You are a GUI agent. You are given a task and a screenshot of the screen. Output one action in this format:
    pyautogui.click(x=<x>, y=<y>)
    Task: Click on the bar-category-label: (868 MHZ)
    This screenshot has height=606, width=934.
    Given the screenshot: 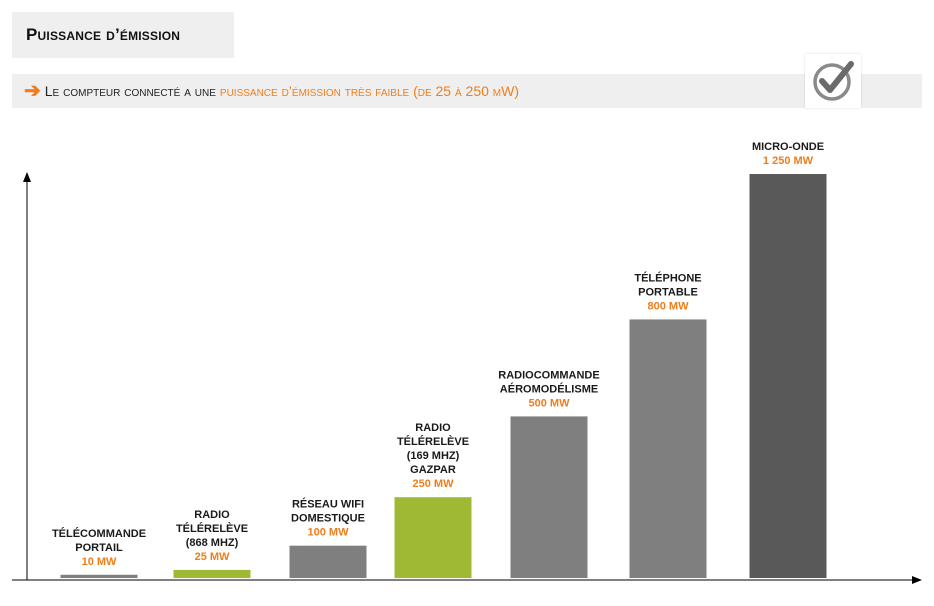 What is the action you would take?
    pyautogui.click(x=212, y=543)
    